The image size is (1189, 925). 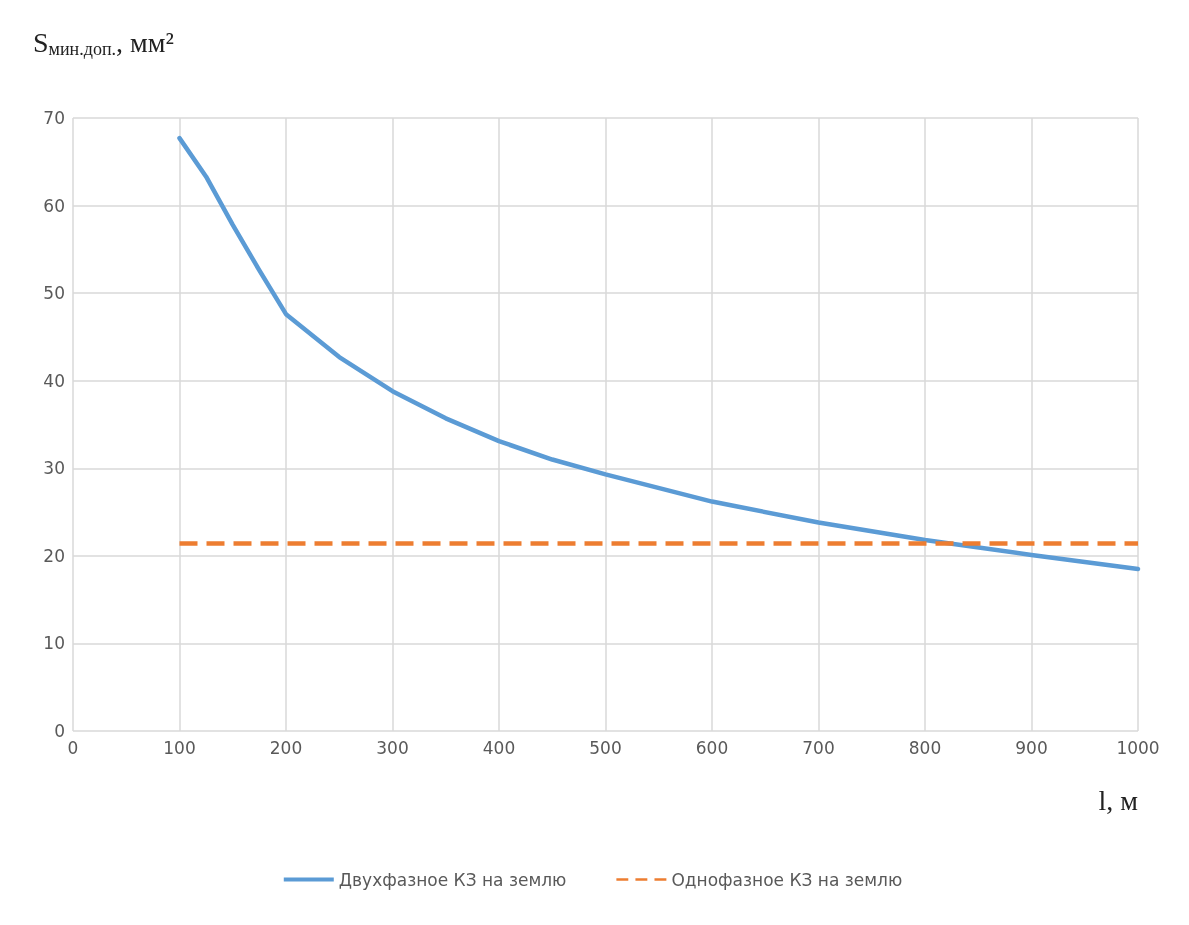 I want to click on x-tick-label: 500, so click(x=605, y=747).